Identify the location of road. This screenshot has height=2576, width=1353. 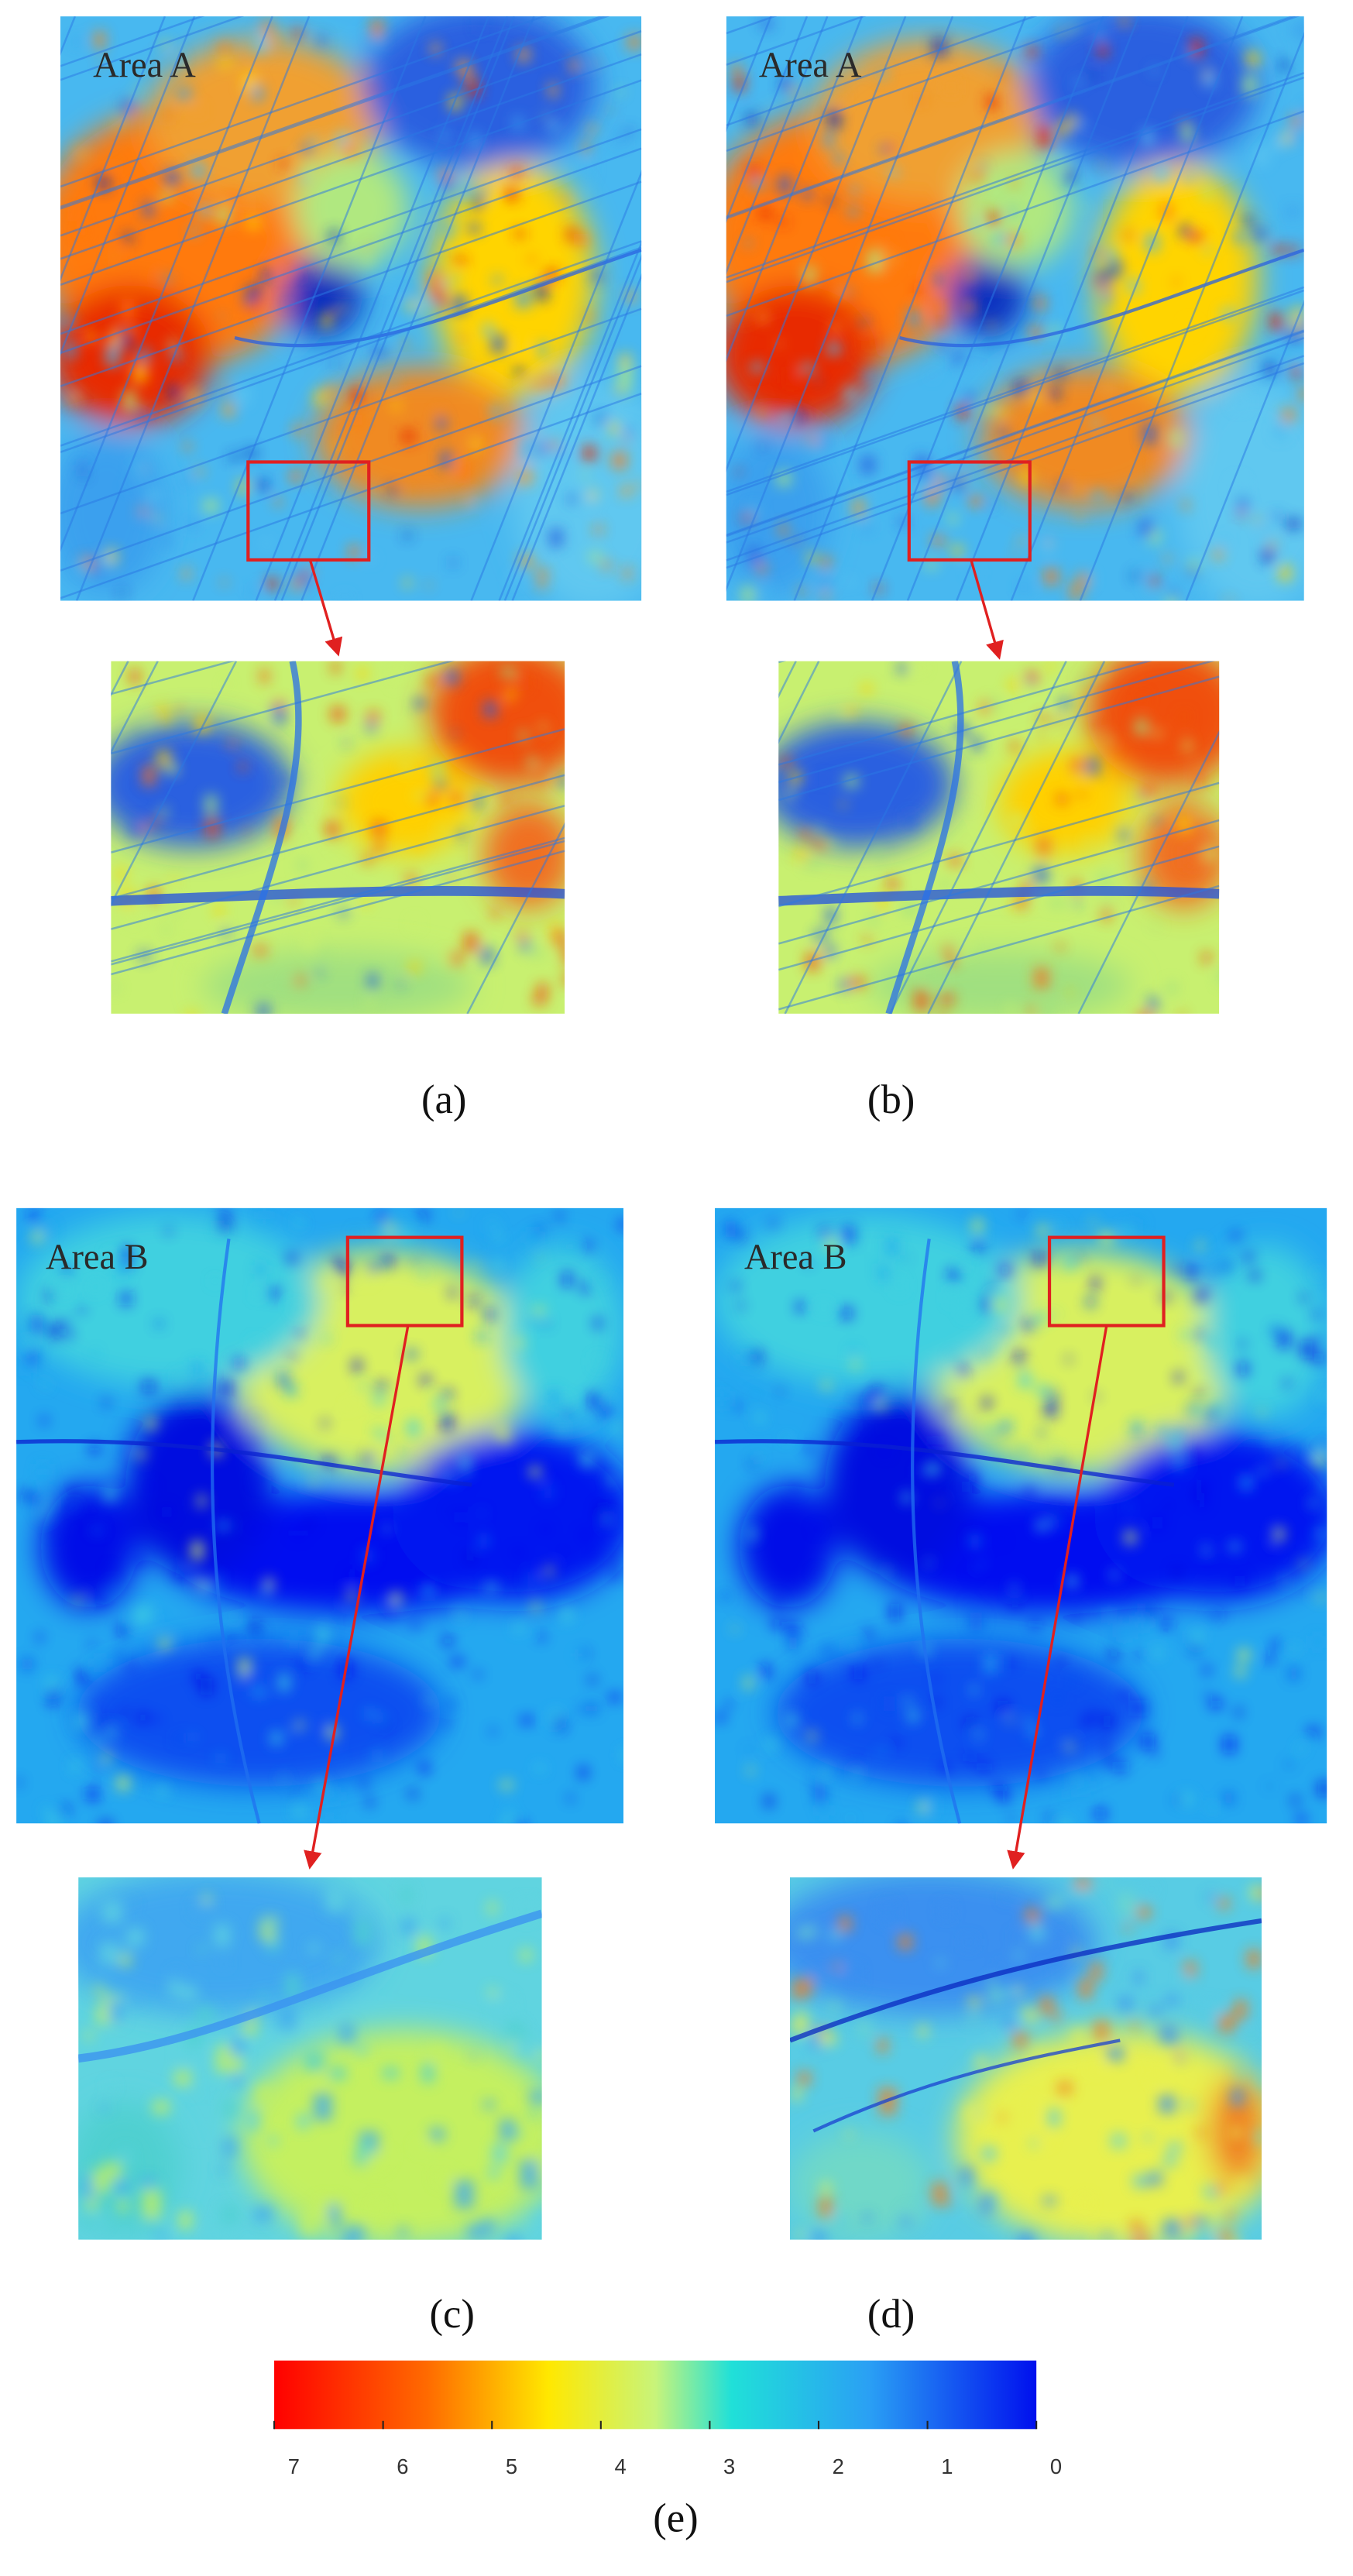
(338, 896).